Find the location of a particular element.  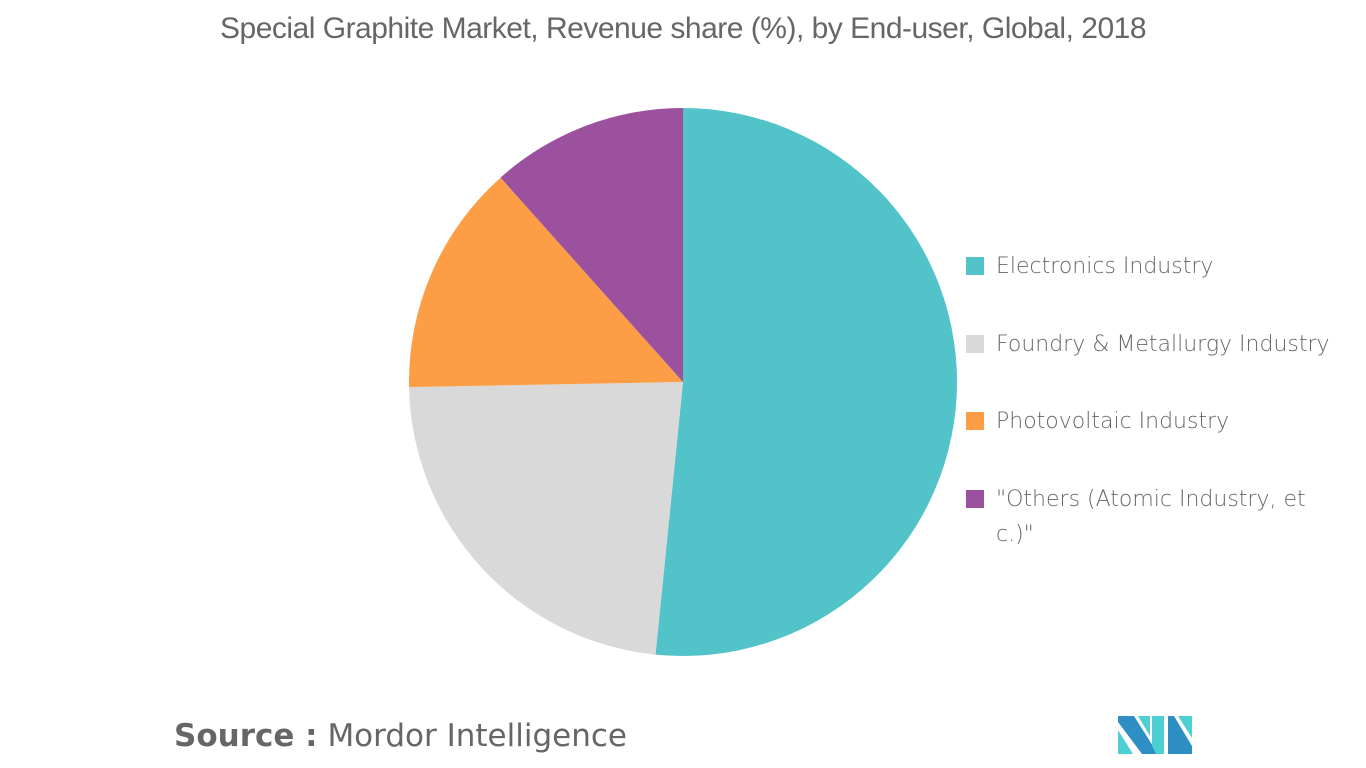

legend-item-foundry: Foundry & Metallurgy Industry is located at coordinates (1153, 344).